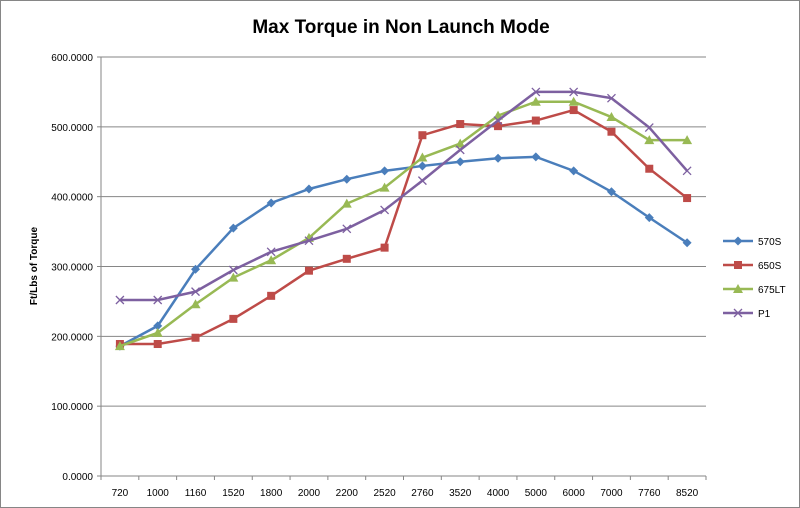 Image resolution: width=800 pixels, height=508 pixels. I want to click on y-tick-label: 600.0000, so click(72, 58).